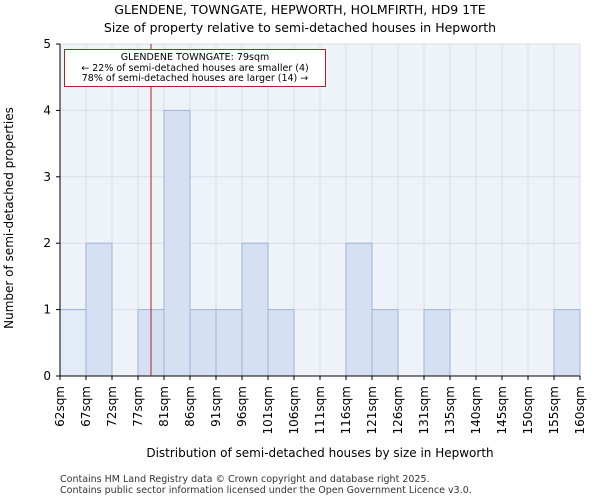 This screenshot has height=500, width=600. What do you see at coordinates (281, 343) in the screenshot?
I see `bar-101sqm` at bounding box center [281, 343].